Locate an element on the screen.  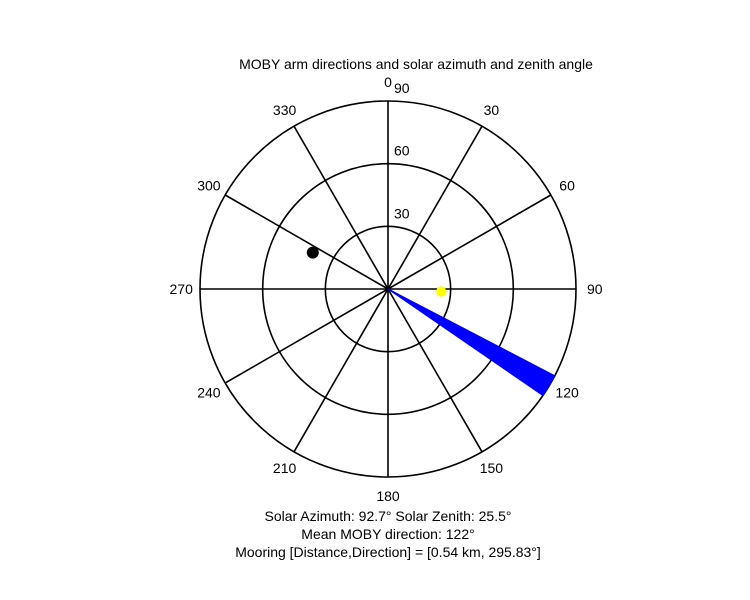
radial-tick-labels: 30 60 90 is located at coordinates (402, 150).